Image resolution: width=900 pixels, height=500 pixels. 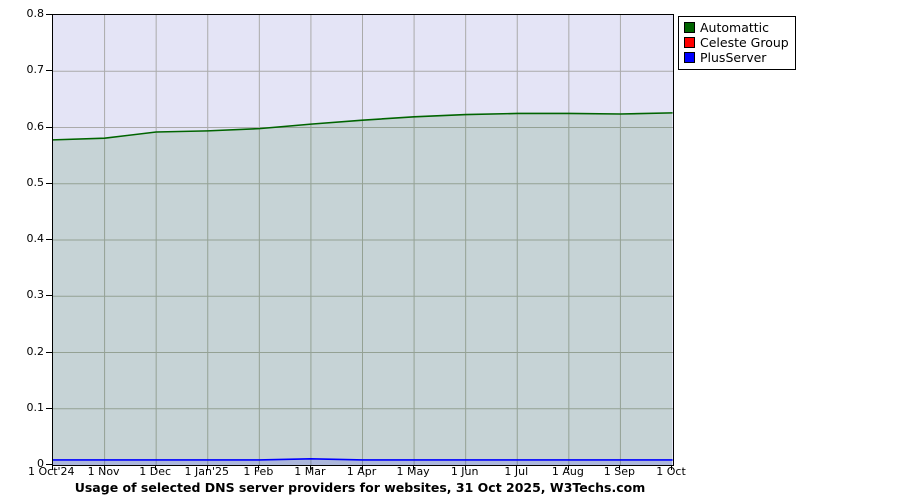 What do you see at coordinates (464, 471) in the screenshot?
I see `x-axis-tick-label: 1 Jun` at bounding box center [464, 471].